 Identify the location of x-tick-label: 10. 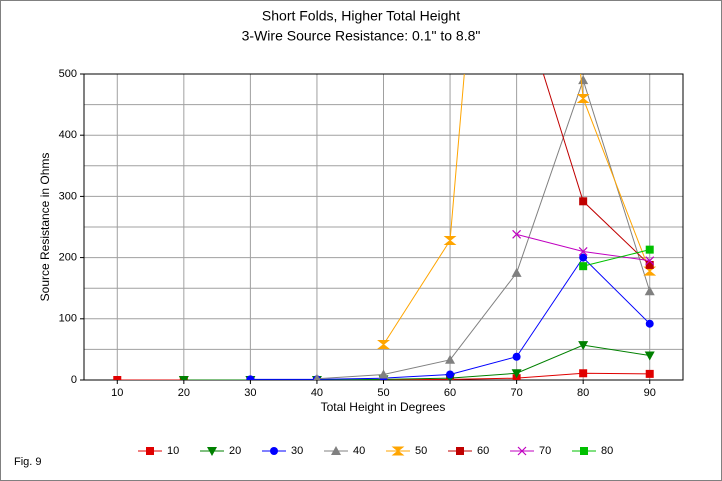
(117, 393).